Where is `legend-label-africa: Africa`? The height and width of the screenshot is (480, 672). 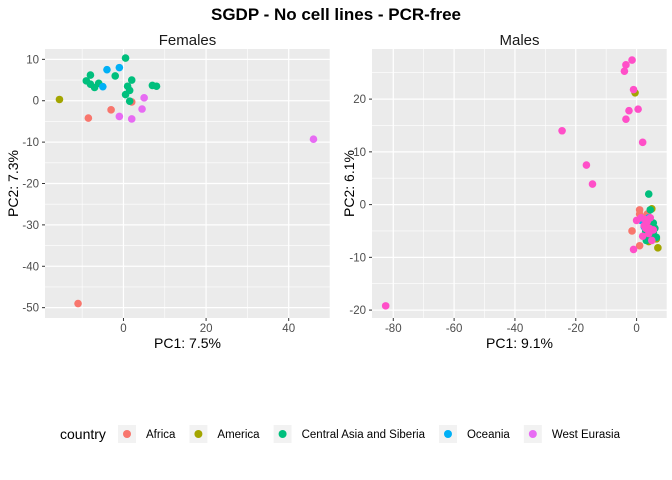
legend-label-africa: Africa is located at coordinates (161, 435).